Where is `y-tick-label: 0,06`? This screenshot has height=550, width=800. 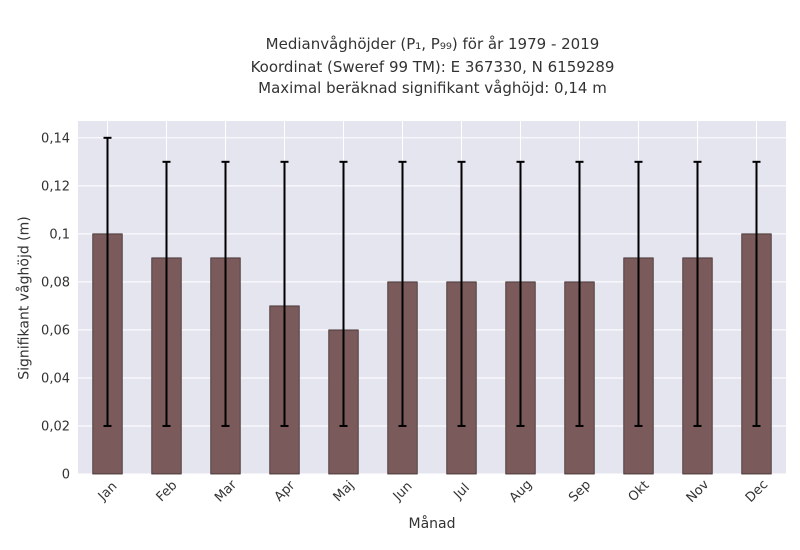
y-tick-label: 0,06 is located at coordinates (55, 330).